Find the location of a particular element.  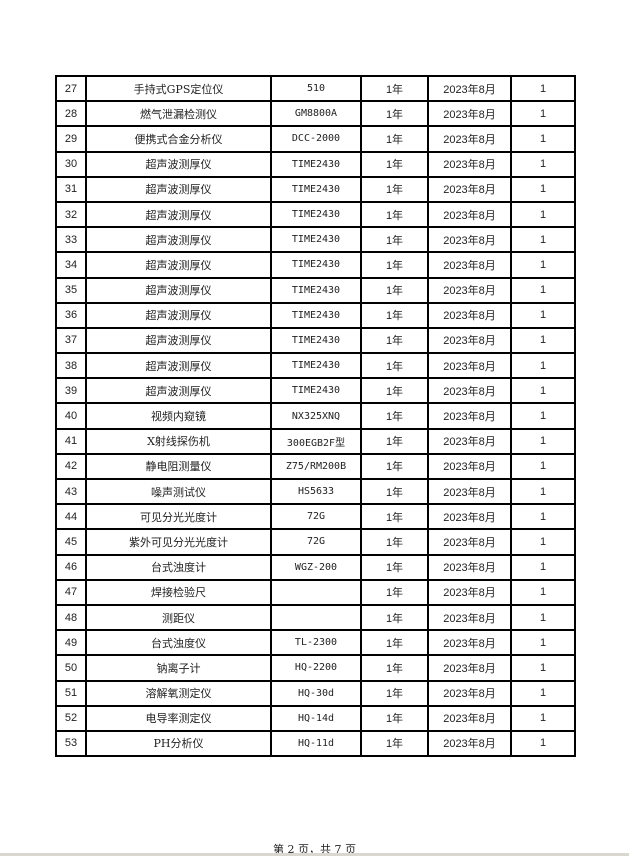

row-number-cell: 29 is located at coordinates (71, 139).